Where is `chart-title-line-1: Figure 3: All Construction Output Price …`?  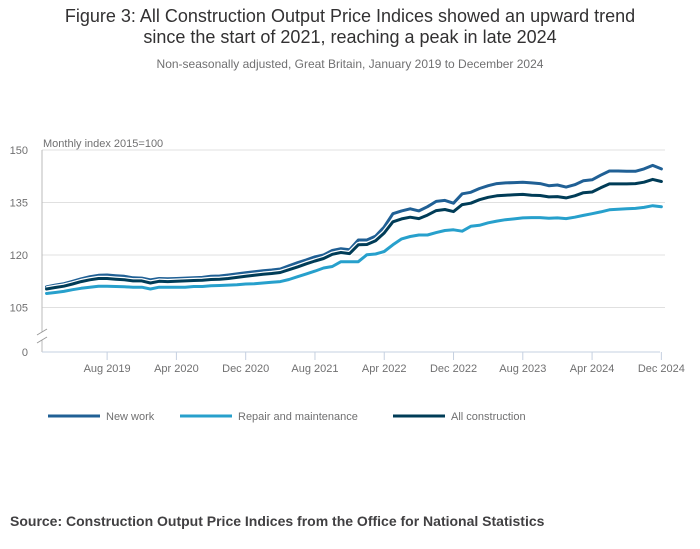
chart-title-line-1: Figure 3: All Construction Output Price … is located at coordinates (350, 16).